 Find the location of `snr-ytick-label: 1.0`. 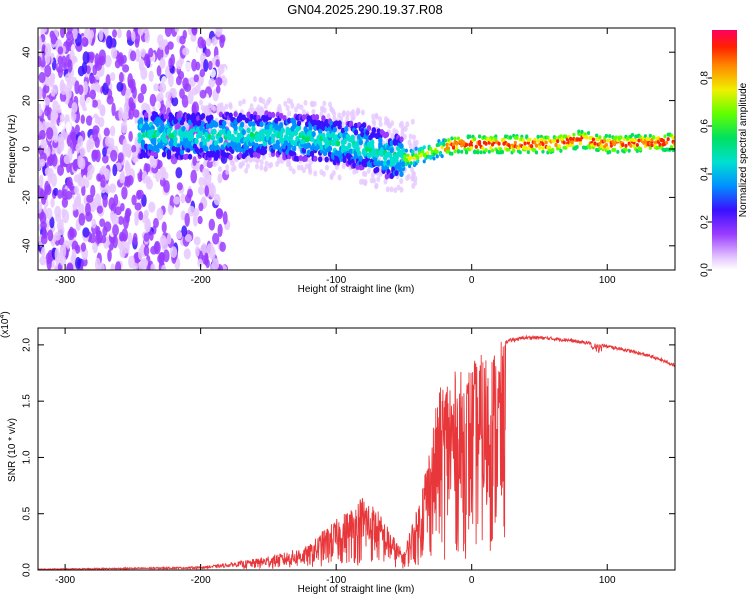

snr-ytick-label: 1.0 is located at coordinates (27, 457).